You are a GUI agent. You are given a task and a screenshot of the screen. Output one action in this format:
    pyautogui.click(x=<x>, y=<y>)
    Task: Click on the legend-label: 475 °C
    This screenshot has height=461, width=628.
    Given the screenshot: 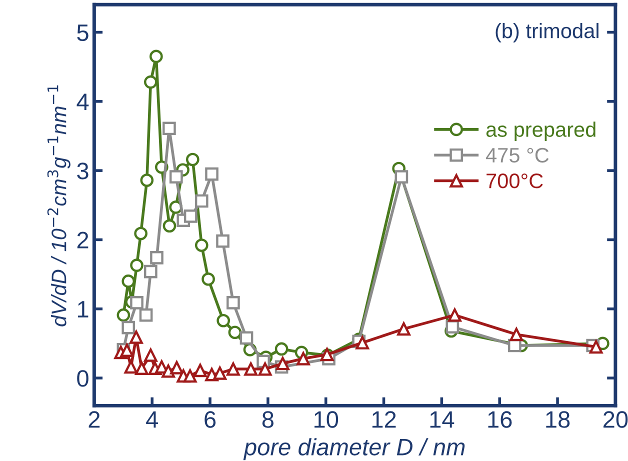 What is the action you would take?
    pyautogui.click(x=517, y=155)
    